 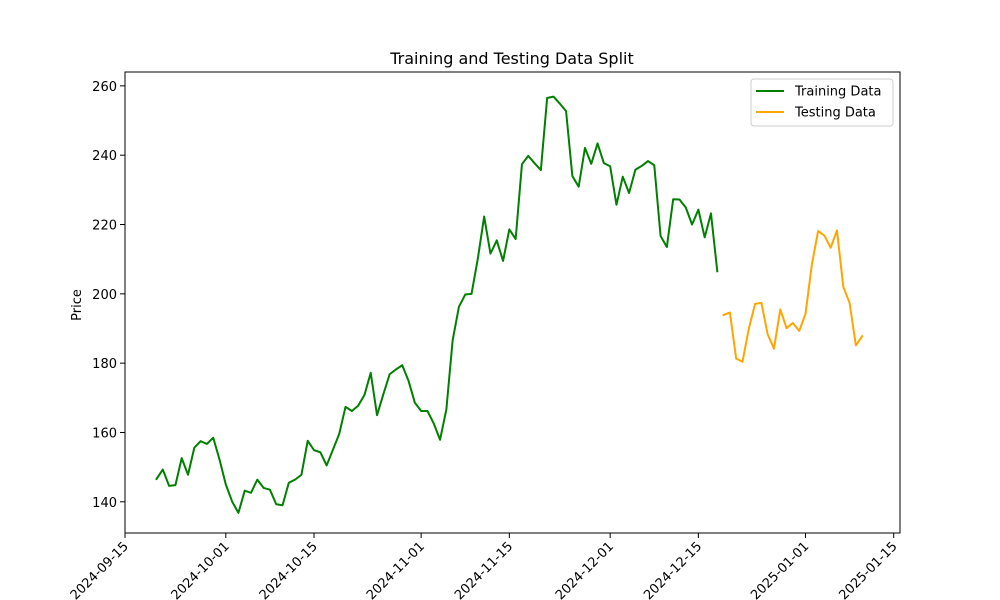 I want to click on y-tick-label: 260, so click(x=104, y=87).